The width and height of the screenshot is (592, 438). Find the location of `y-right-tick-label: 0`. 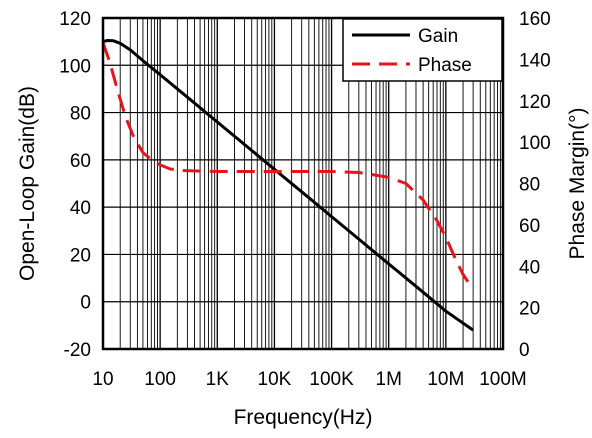

y-right-tick-label: 0 is located at coordinates (524, 350).